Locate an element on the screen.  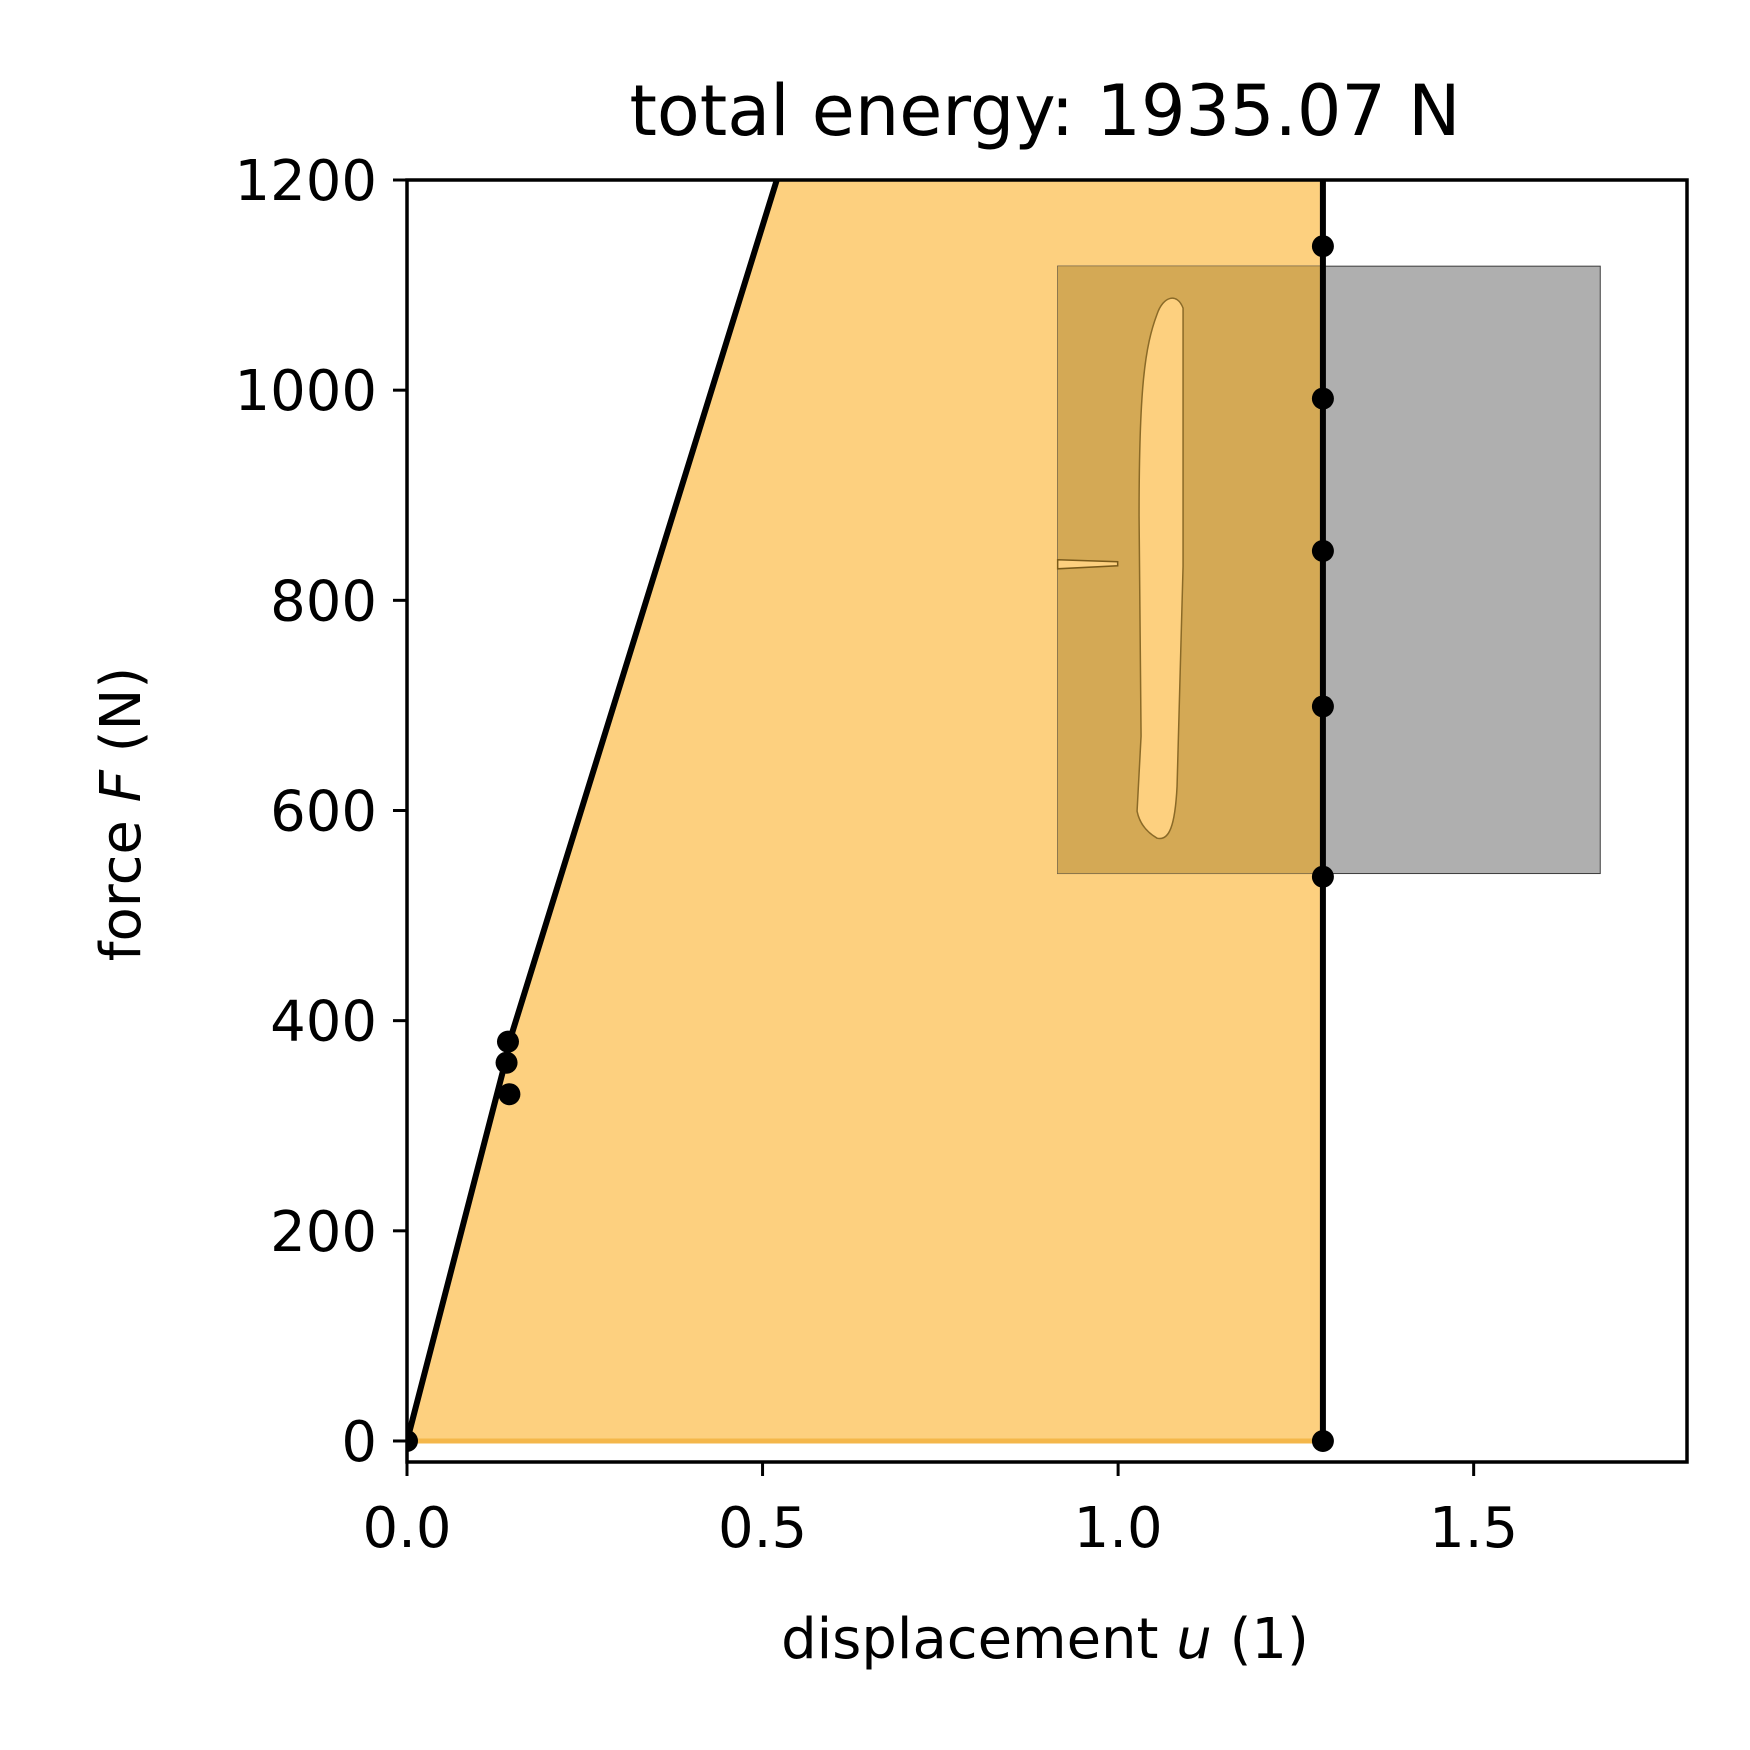
x-tick-label-0: 0.0 is located at coordinates (406, 1528).